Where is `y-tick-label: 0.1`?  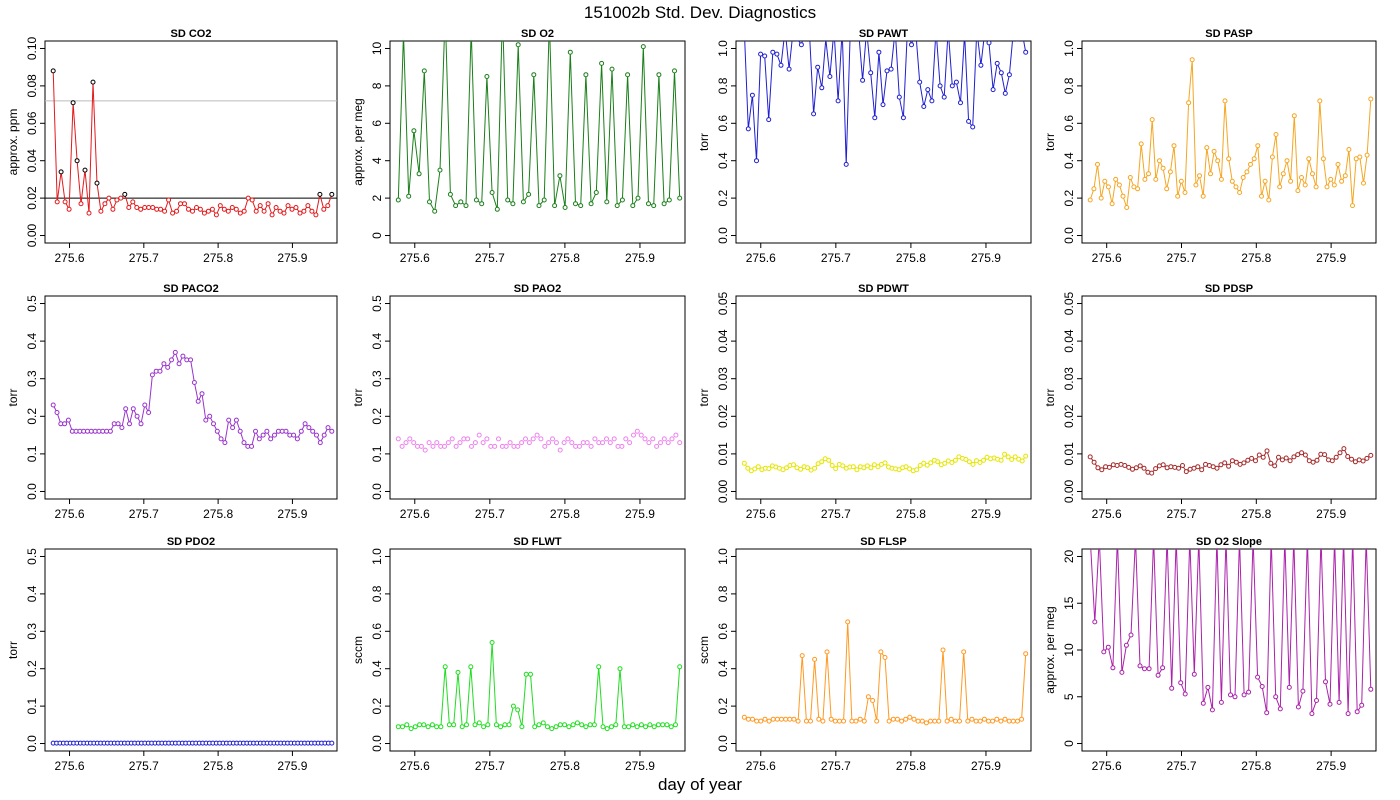
y-tick-label: 0.1 is located at coordinates (32, 453).